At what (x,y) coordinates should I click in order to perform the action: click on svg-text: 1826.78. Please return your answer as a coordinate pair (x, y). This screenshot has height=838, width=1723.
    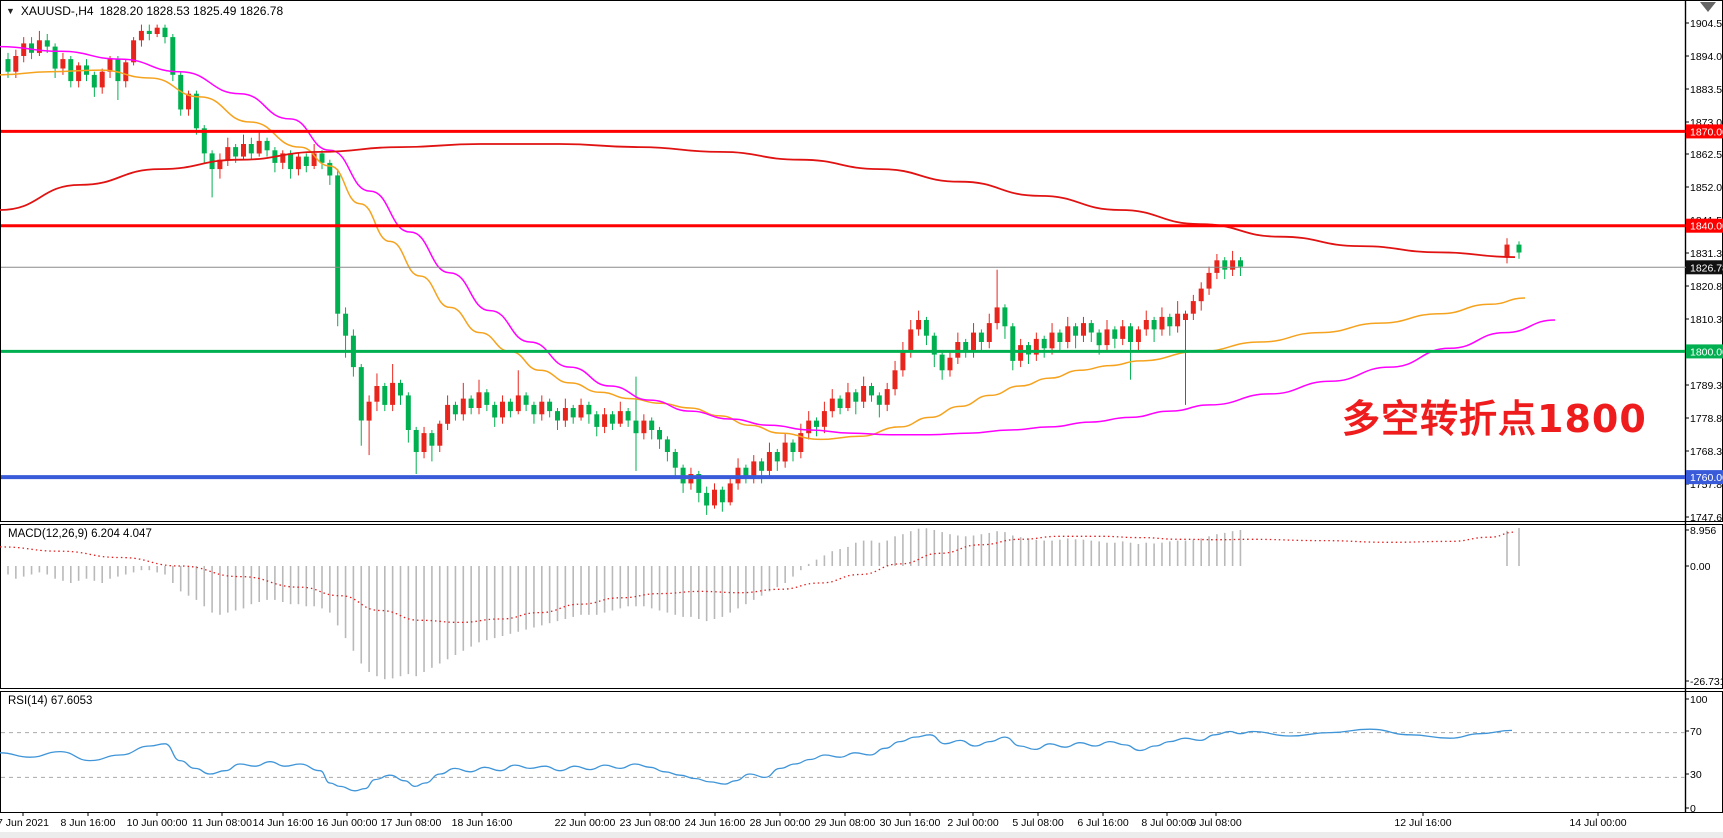
    Looking at the image, I should click on (1706, 268).